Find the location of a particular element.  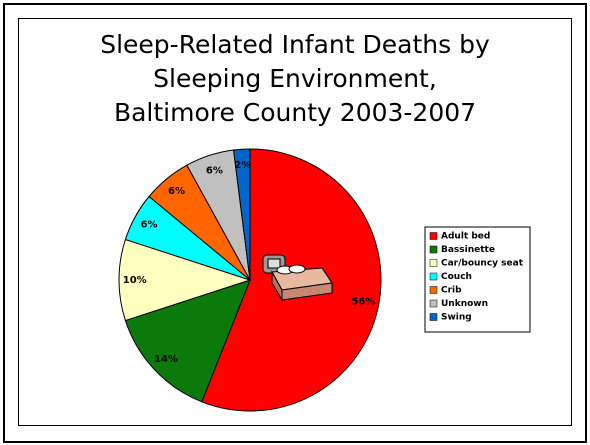

legend-label: Bassinette is located at coordinates (468, 250).